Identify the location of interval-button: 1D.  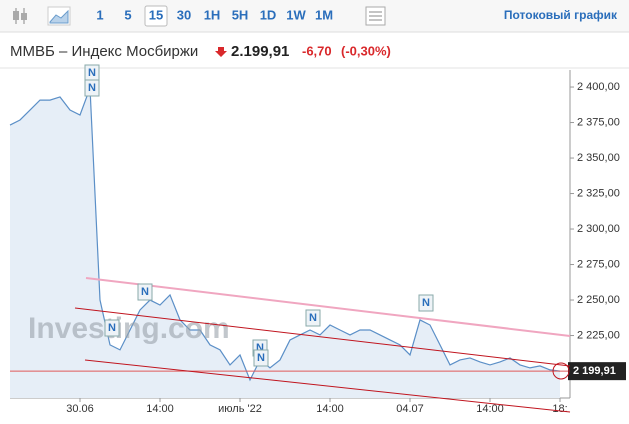
(268, 14).